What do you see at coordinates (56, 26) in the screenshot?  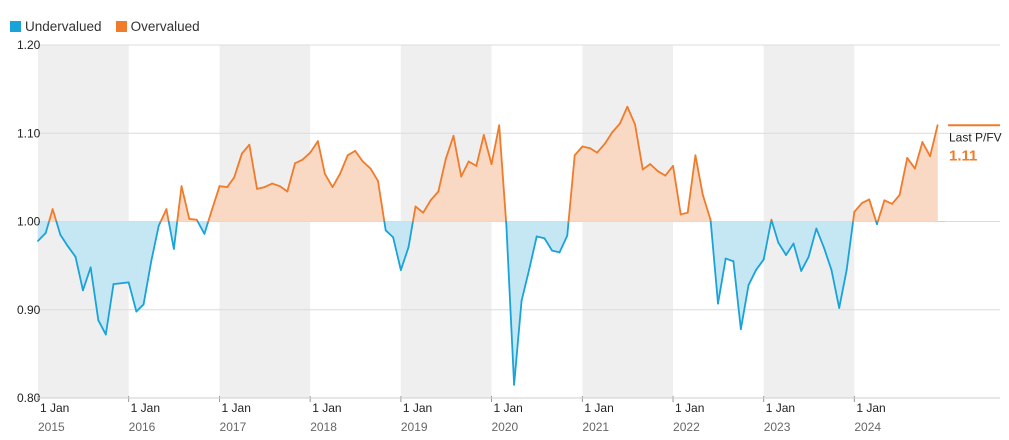 I see `legend-item-undervalued: Undervalued` at bounding box center [56, 26].